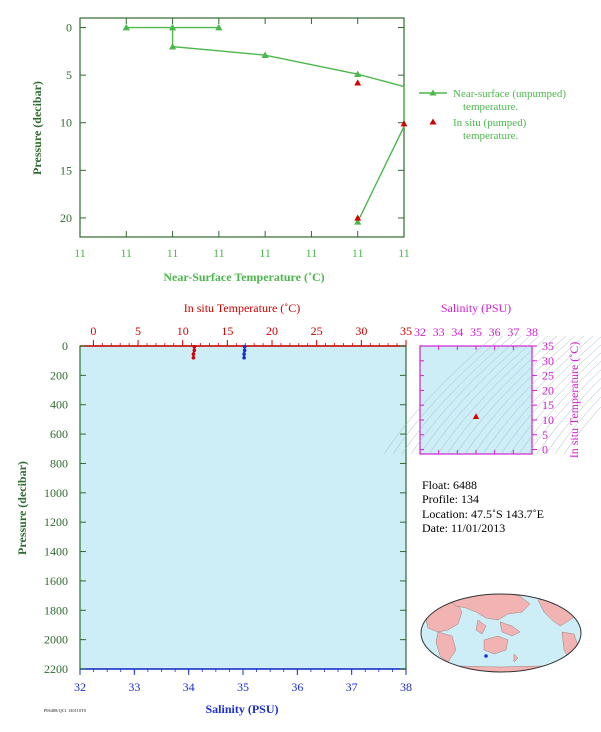  I want to click on pressure-tick-label: 200, so click(59, 375).